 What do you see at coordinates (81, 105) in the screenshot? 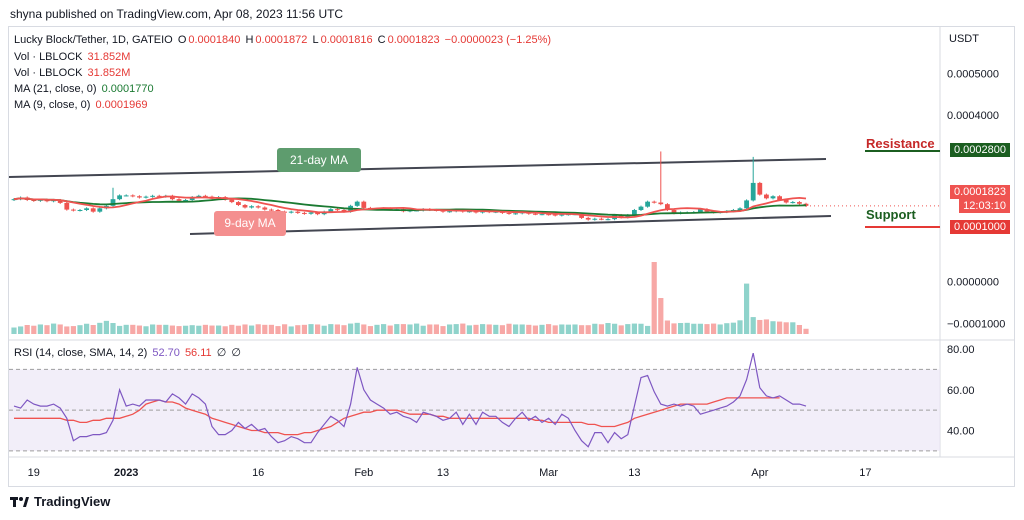
I see `ma9-legend: MA (9, close, 0) 0.0001969` at bounding box center [81, 105].